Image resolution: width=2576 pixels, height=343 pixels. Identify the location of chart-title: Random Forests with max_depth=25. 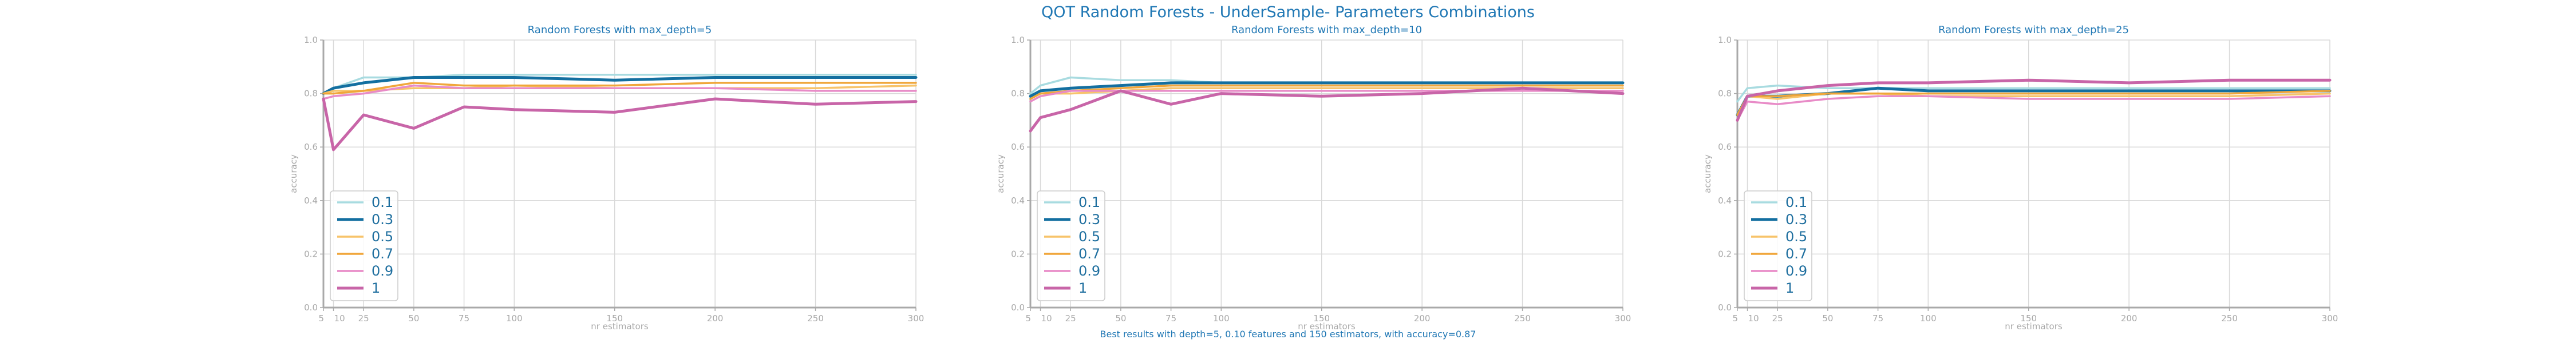
(2033, 30).